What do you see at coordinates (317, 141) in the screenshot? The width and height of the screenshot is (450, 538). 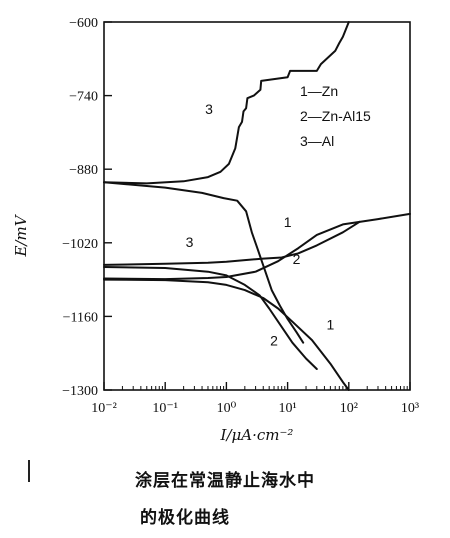 I see `legend-entry-al: 3—Al` at bounding box center [317, 141].